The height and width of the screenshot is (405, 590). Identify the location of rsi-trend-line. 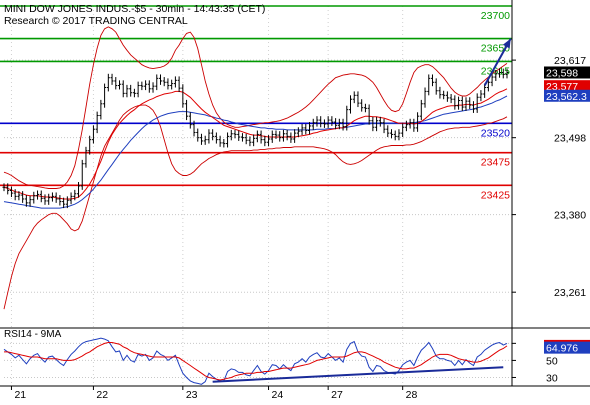
(358, 374).